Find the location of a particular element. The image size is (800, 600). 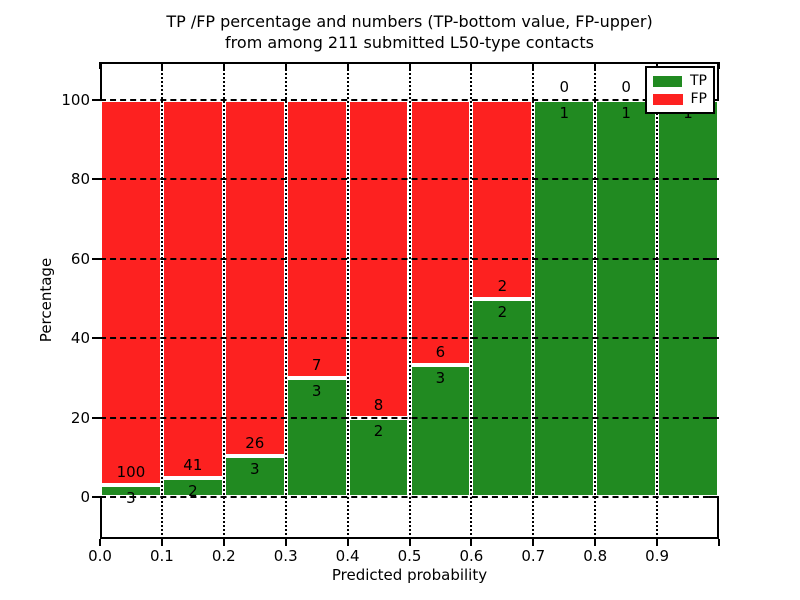

fp-count-label: 6 is located at coordinates (440, 351).